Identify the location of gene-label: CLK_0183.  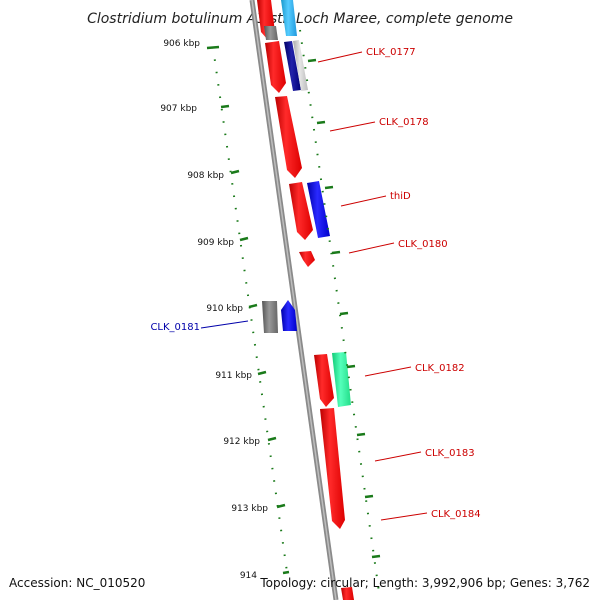
(450, 453).